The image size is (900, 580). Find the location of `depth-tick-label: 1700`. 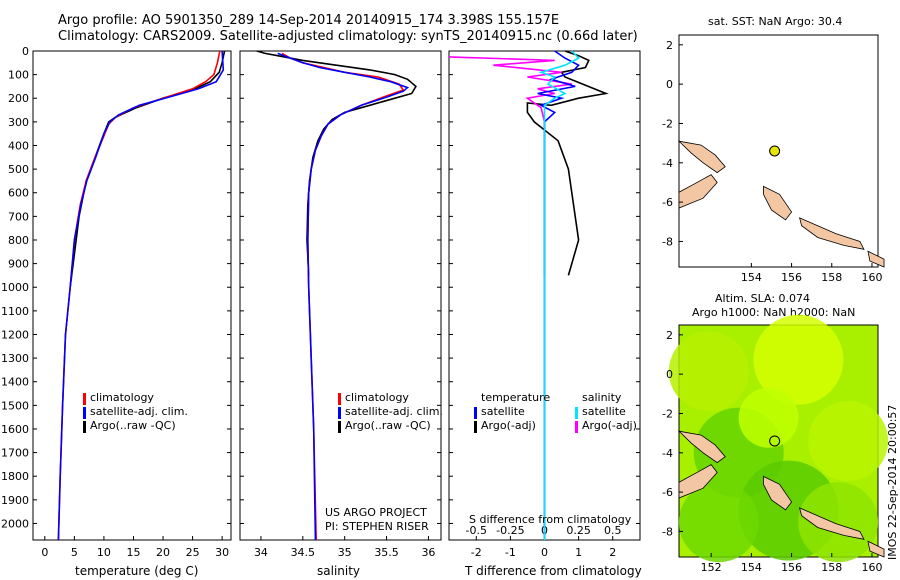

depth-tick-label: 1700 is located at coordinates (15, 453).